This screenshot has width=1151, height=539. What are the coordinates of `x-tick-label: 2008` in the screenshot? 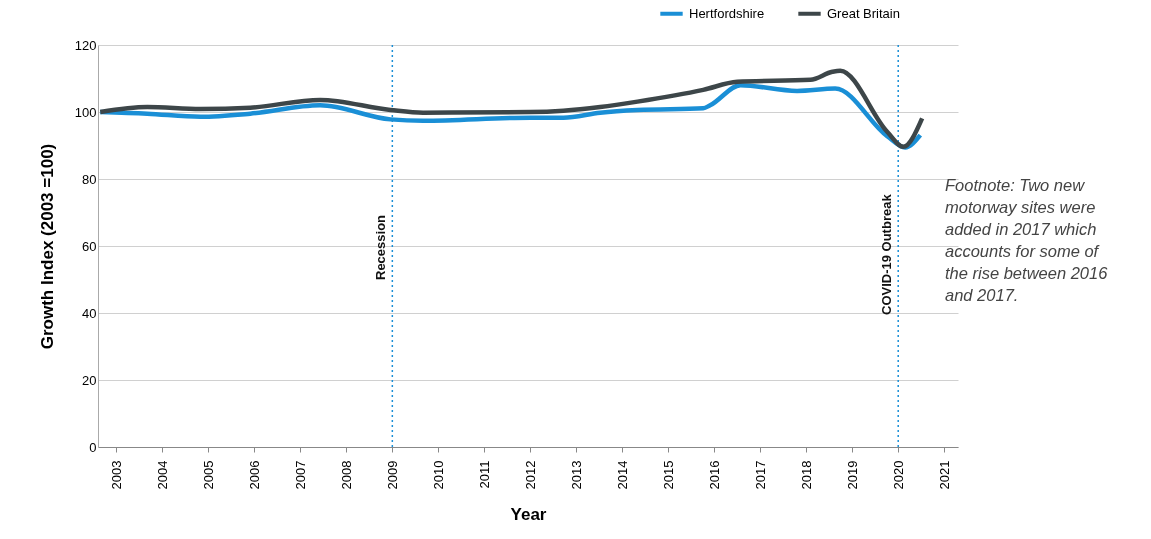 It's located at (346, 475).